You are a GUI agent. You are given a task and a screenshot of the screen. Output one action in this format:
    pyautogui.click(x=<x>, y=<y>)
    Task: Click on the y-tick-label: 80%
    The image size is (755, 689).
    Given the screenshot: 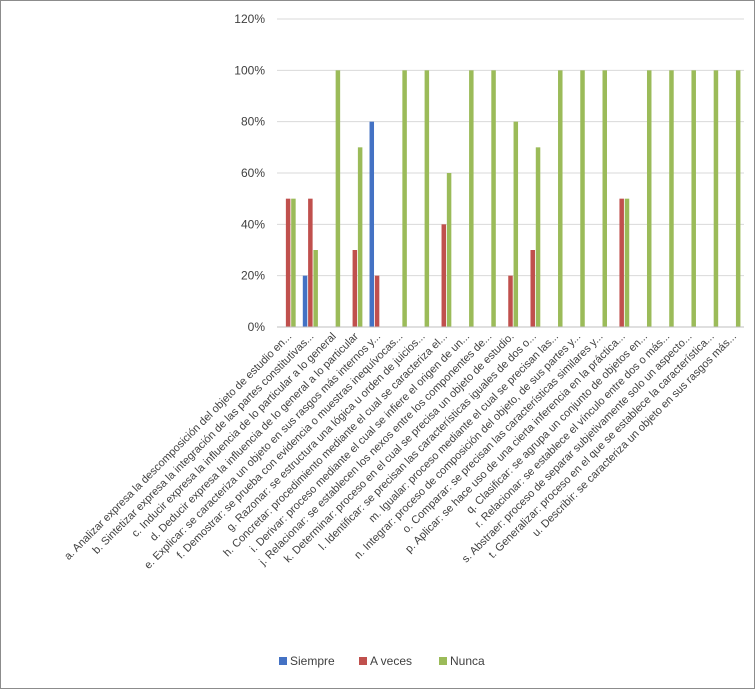 What is the action you would take?
    pyautogui.click(x=253, y=122)
    